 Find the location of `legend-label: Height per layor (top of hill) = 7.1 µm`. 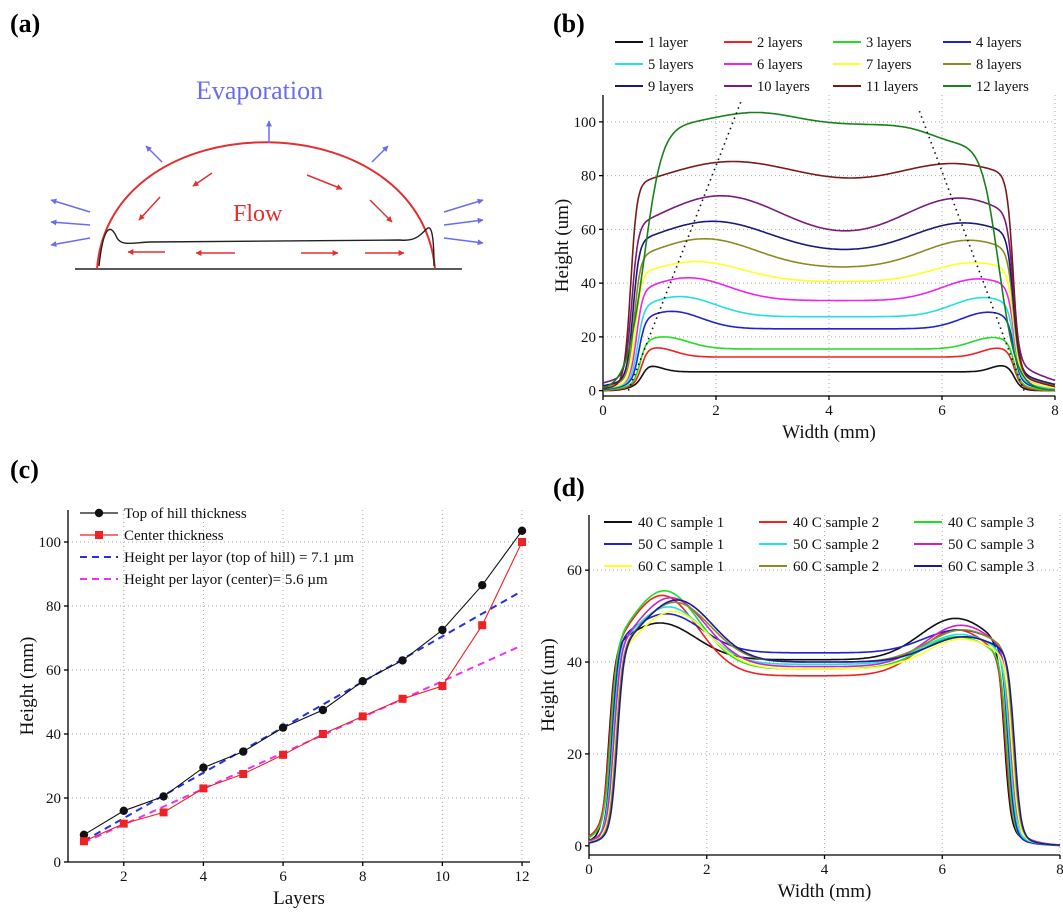

legend-label: Height per layor (top of hill) = 7.1 µm is located at coordinates (239, 558).